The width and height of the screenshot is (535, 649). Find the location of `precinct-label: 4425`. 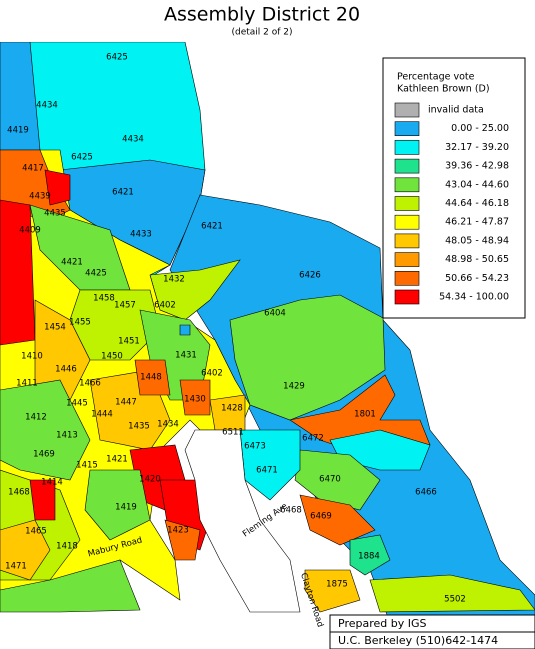

precinct-label: 4425 is located at coordinates (96, 274).